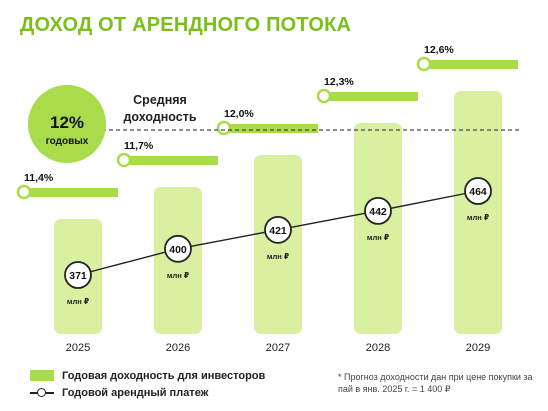 The height and width of the screenshot is (411, 548). I want to click on badge-circle, so click(67, 124).